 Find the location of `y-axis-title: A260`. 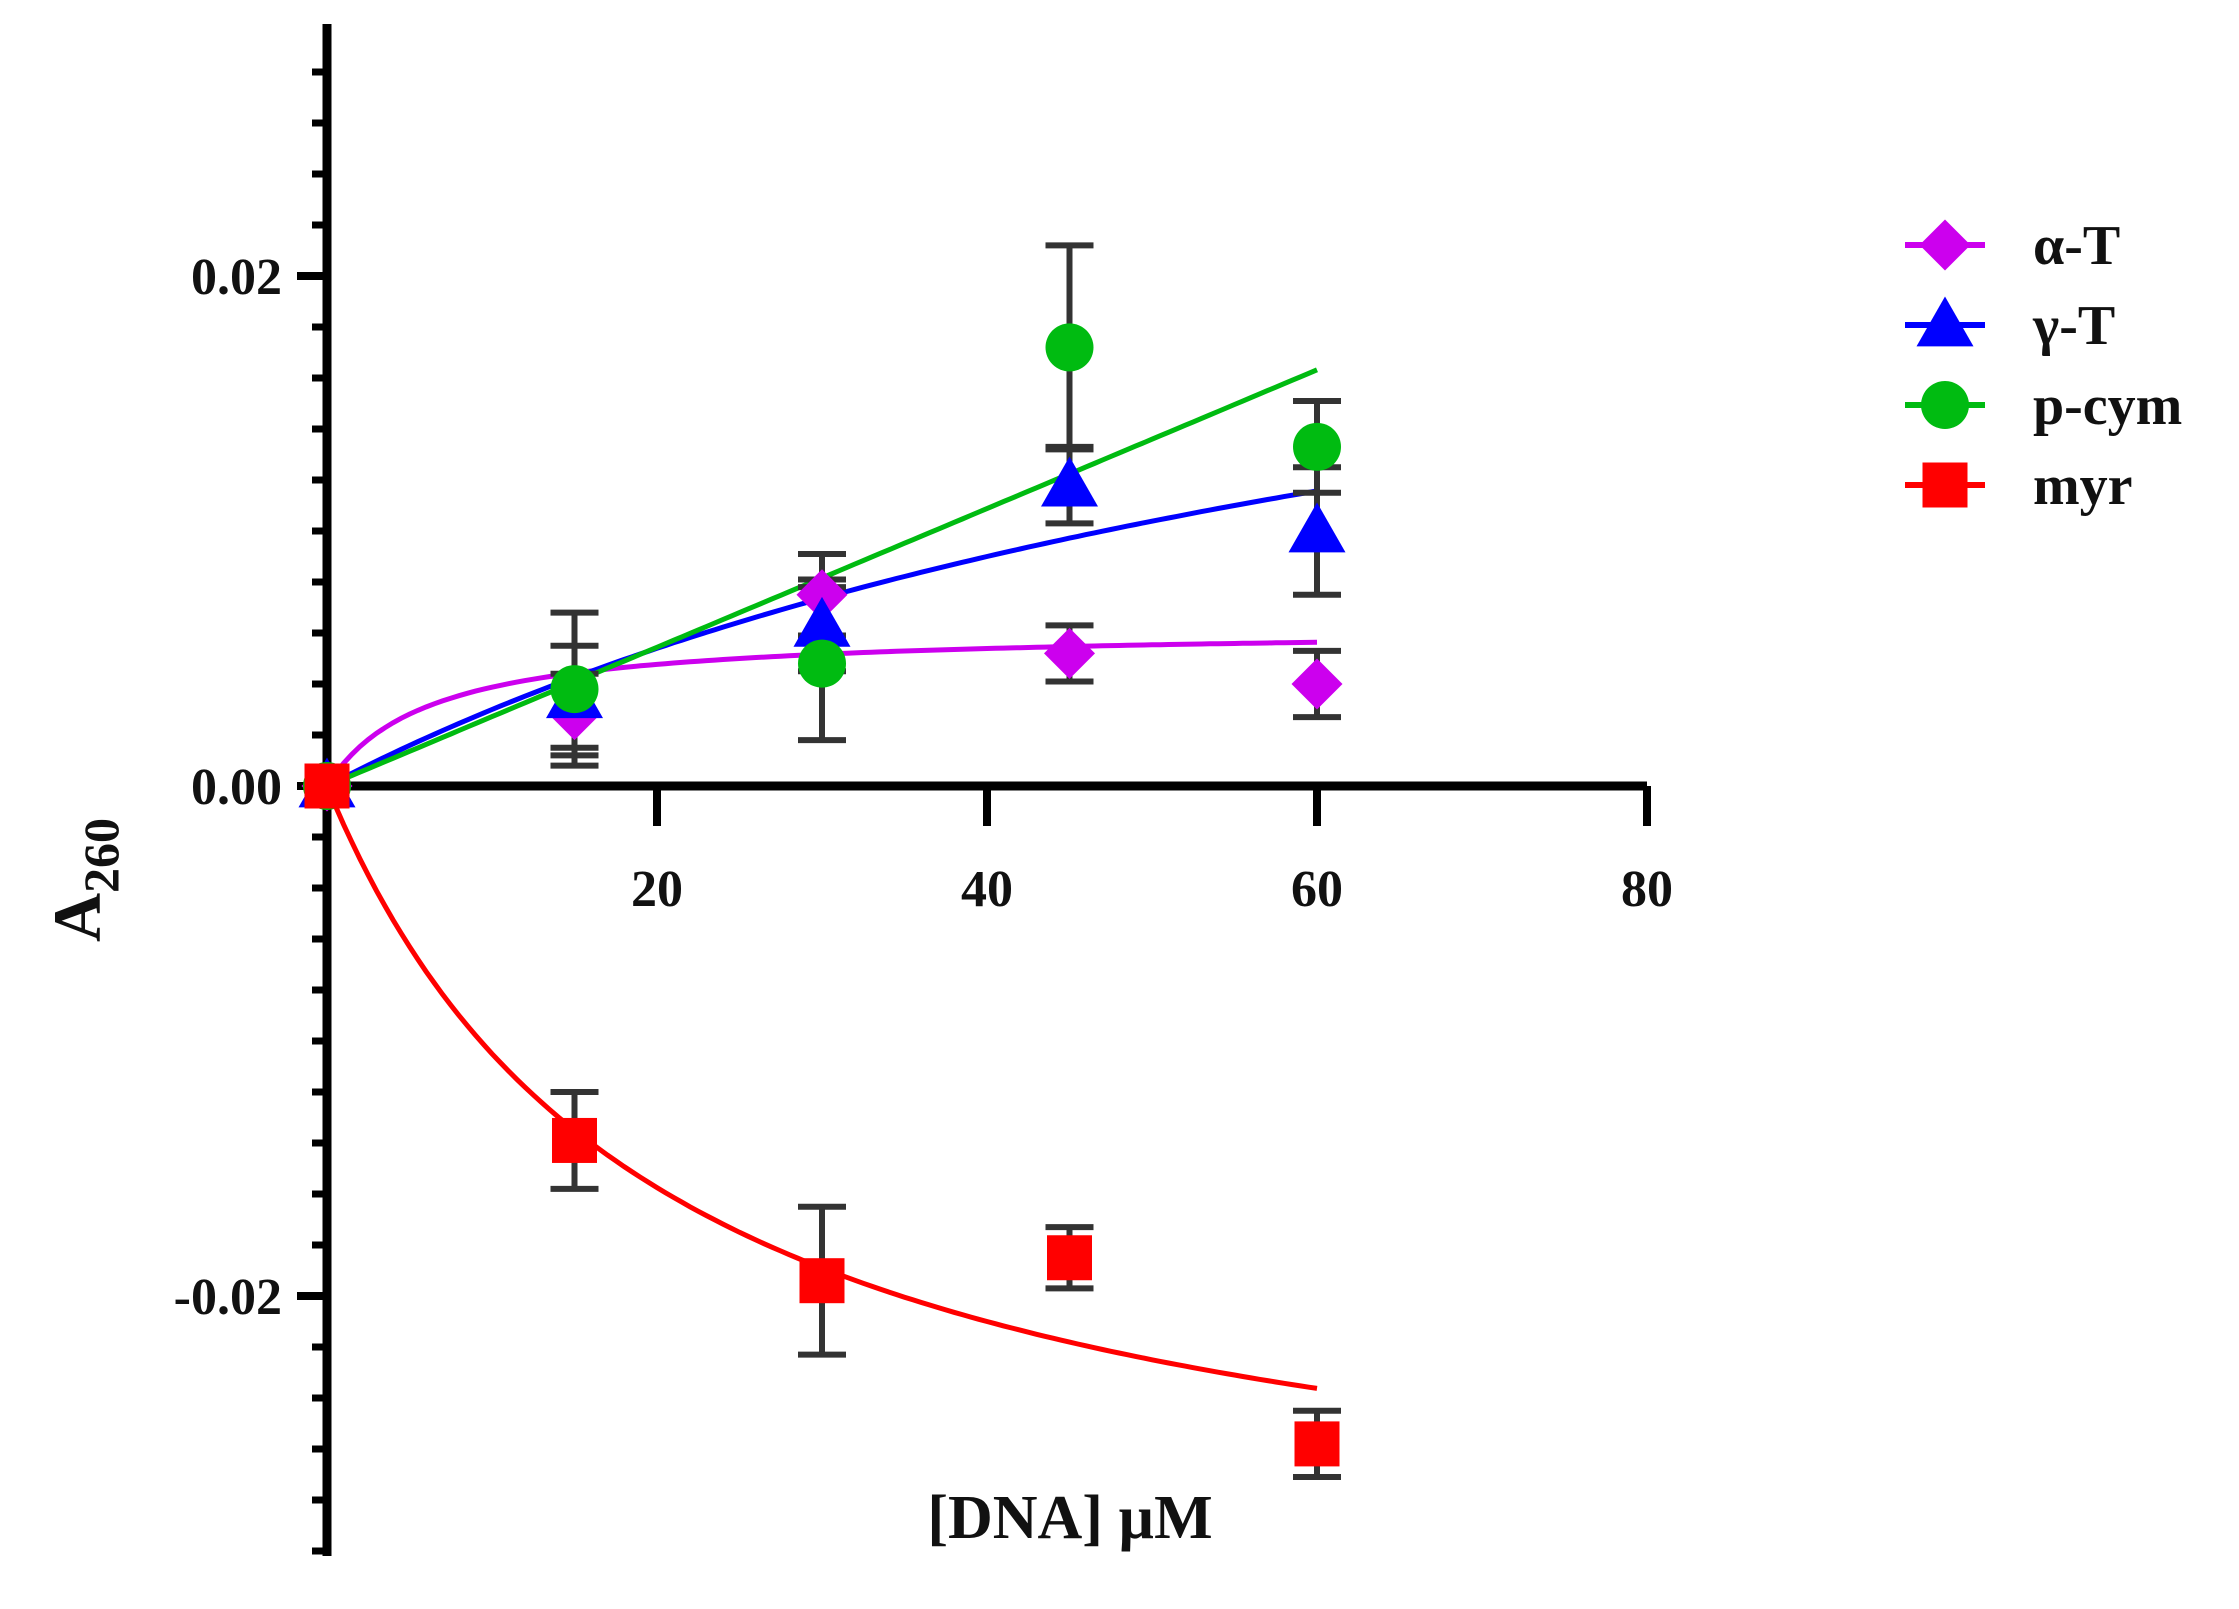

y-axis-title: A260 is located at coordinates (84, 880).